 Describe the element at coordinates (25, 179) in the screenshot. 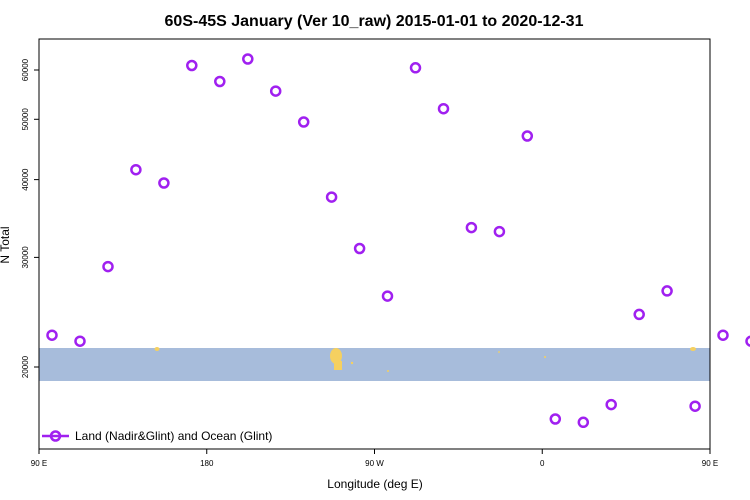

I see `y-tick-label: 40000` at that location.